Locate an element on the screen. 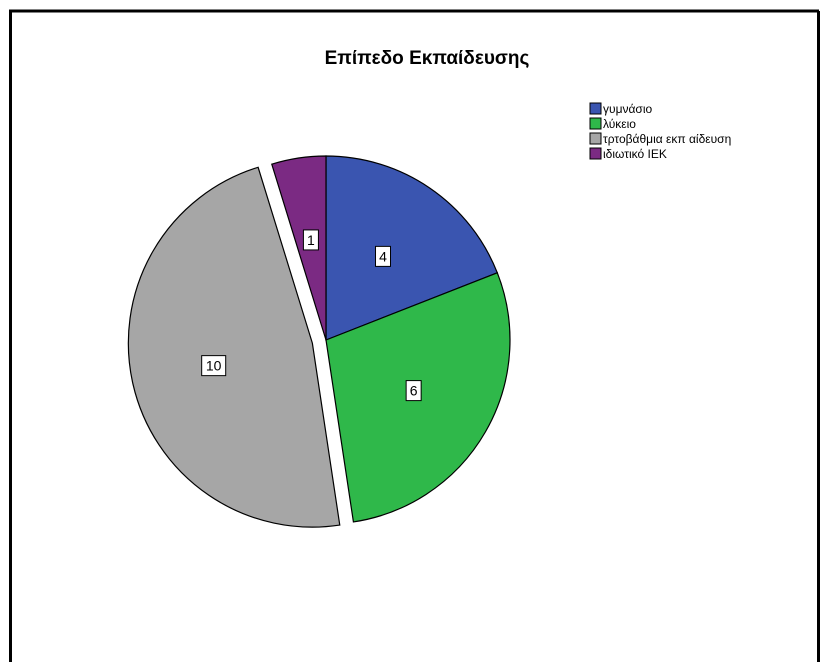 This screenshot has height=662, width=828. value-label-tritovathmia: 10 is located at coordinates (214, 366).